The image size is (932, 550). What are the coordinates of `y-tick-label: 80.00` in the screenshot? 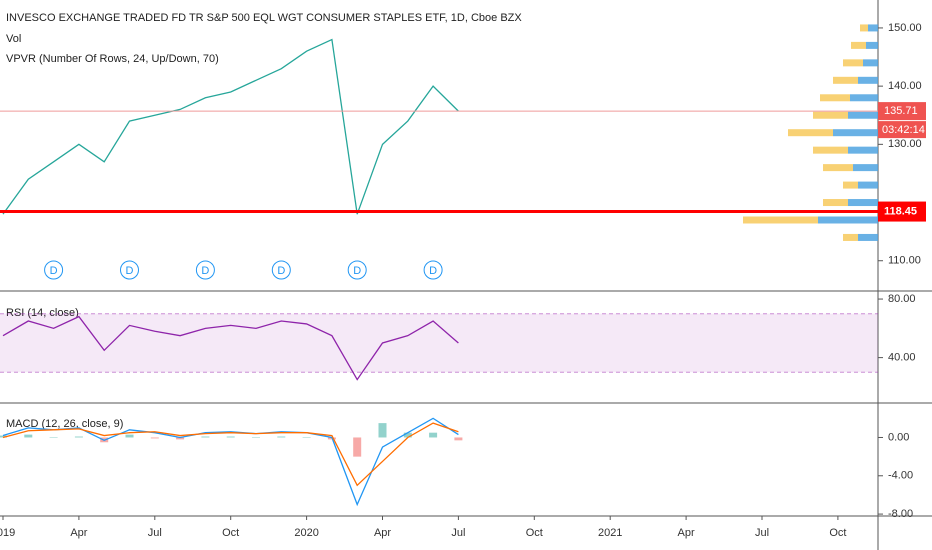 It's located at (902, 299).